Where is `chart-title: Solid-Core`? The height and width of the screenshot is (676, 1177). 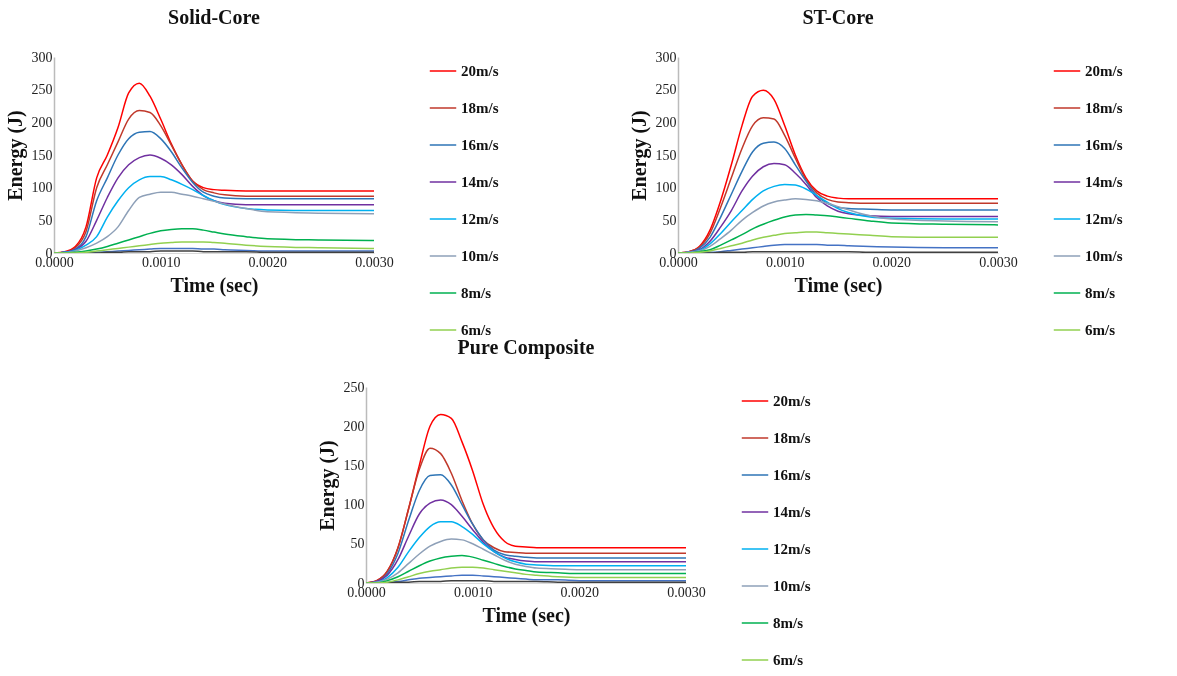
chart-title: Solid-Core is located at coordinates (214, 17).